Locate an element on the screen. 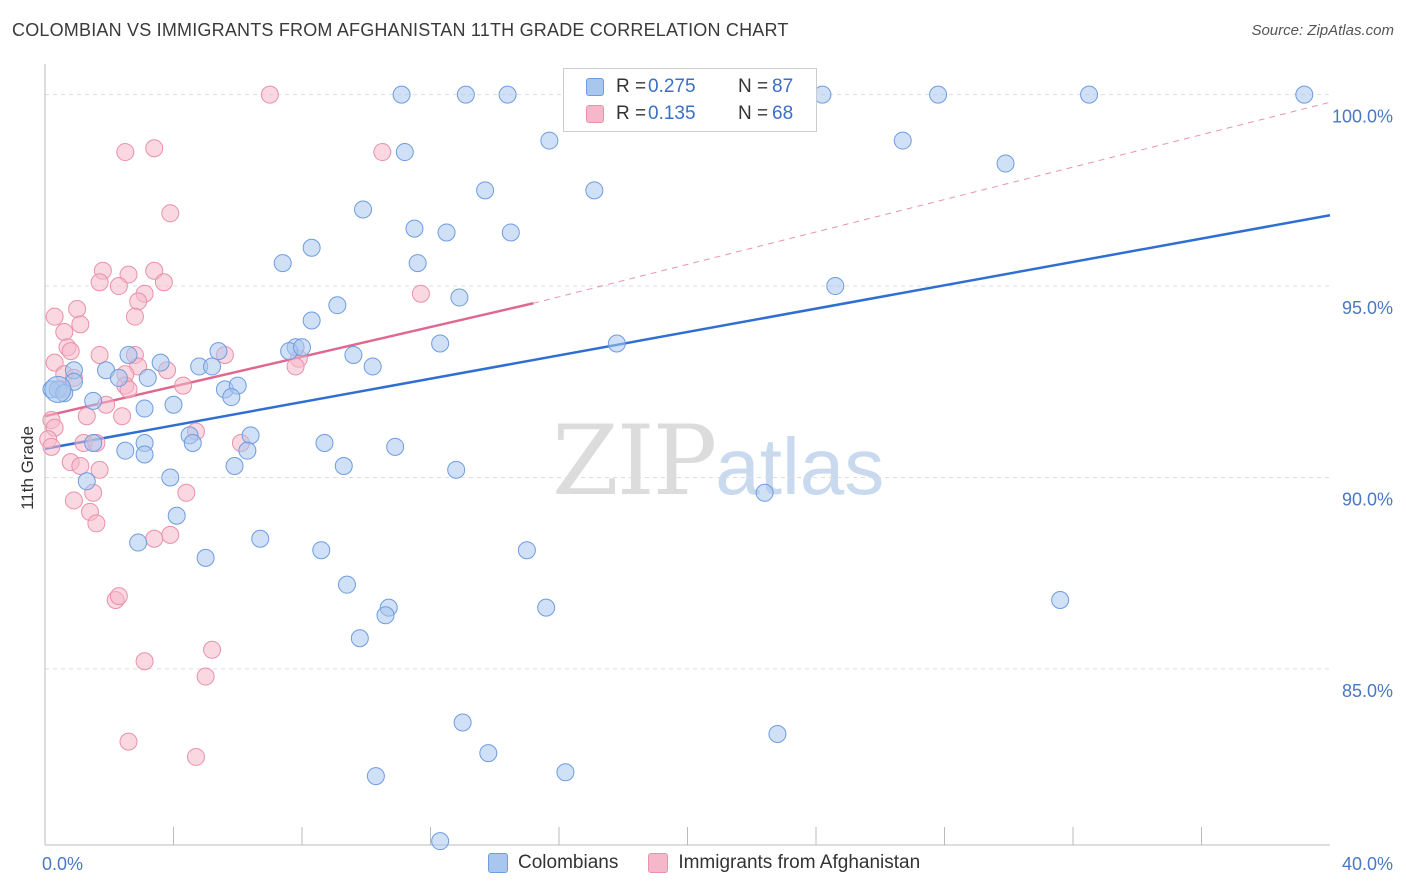 The height and width of the screenshot is (892, 1406). watermark: ZIPatlas is located at coordinates (718, 461).